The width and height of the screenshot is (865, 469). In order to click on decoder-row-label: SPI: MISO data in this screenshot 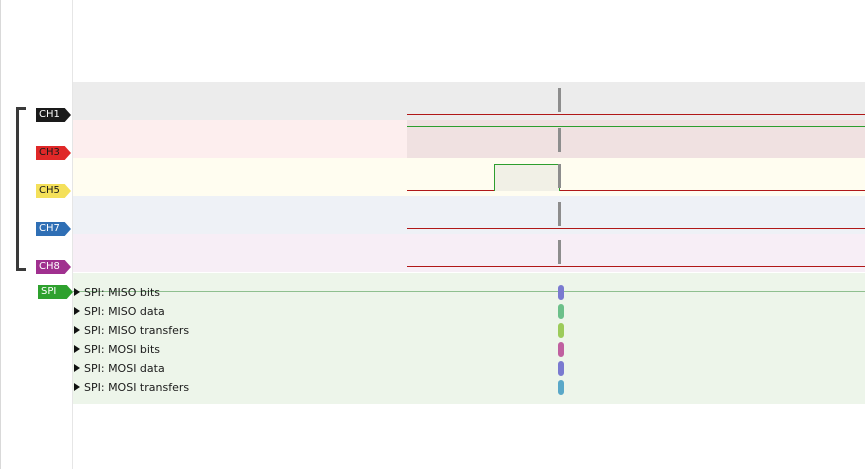, I will do `click(124, 311)`.